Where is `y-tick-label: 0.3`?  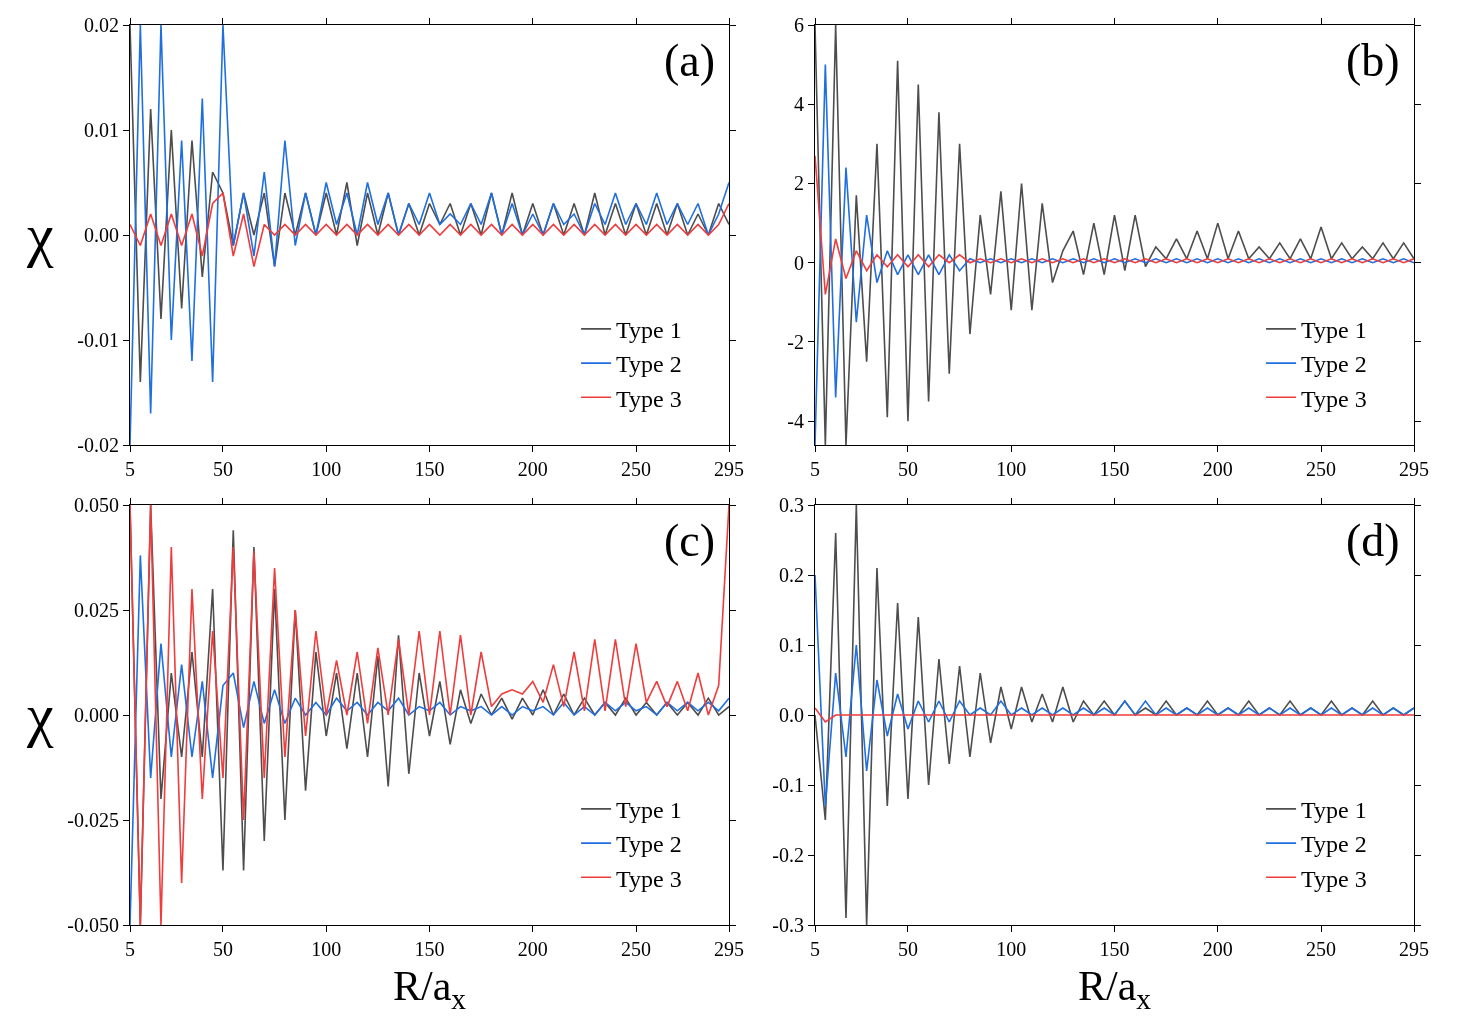 y-tick-label: 0.3 is located at coordinates (791, 505).